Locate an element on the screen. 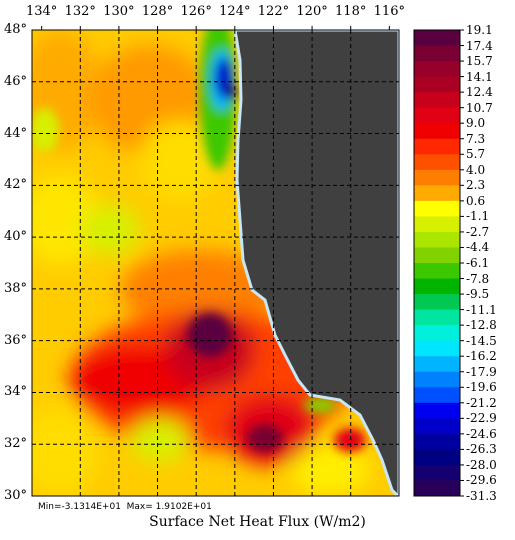 This screenshot has width=515, height=540. lon-label: 124° is located at coordinates (235, 11).